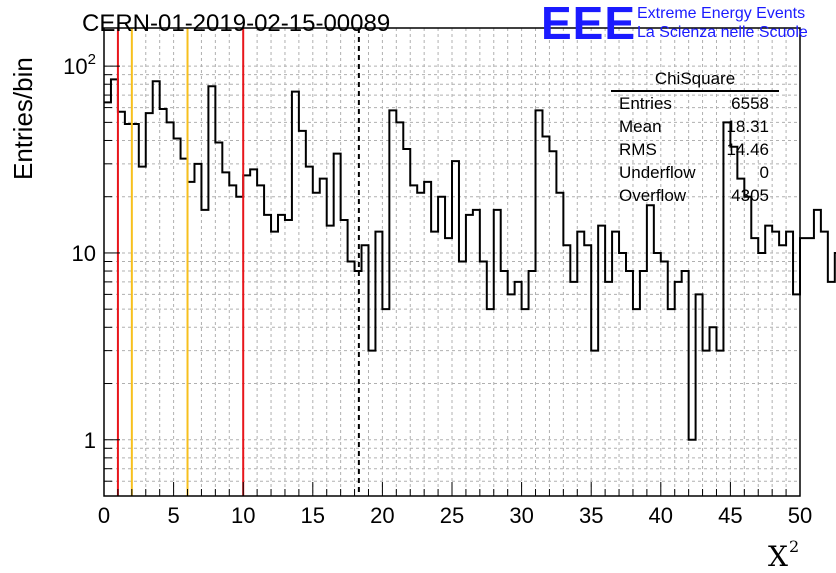 This screenshot has height=573, width=836. I want to click on run-title: CERN-01-2019-02-15-00089, so click(236, 23).